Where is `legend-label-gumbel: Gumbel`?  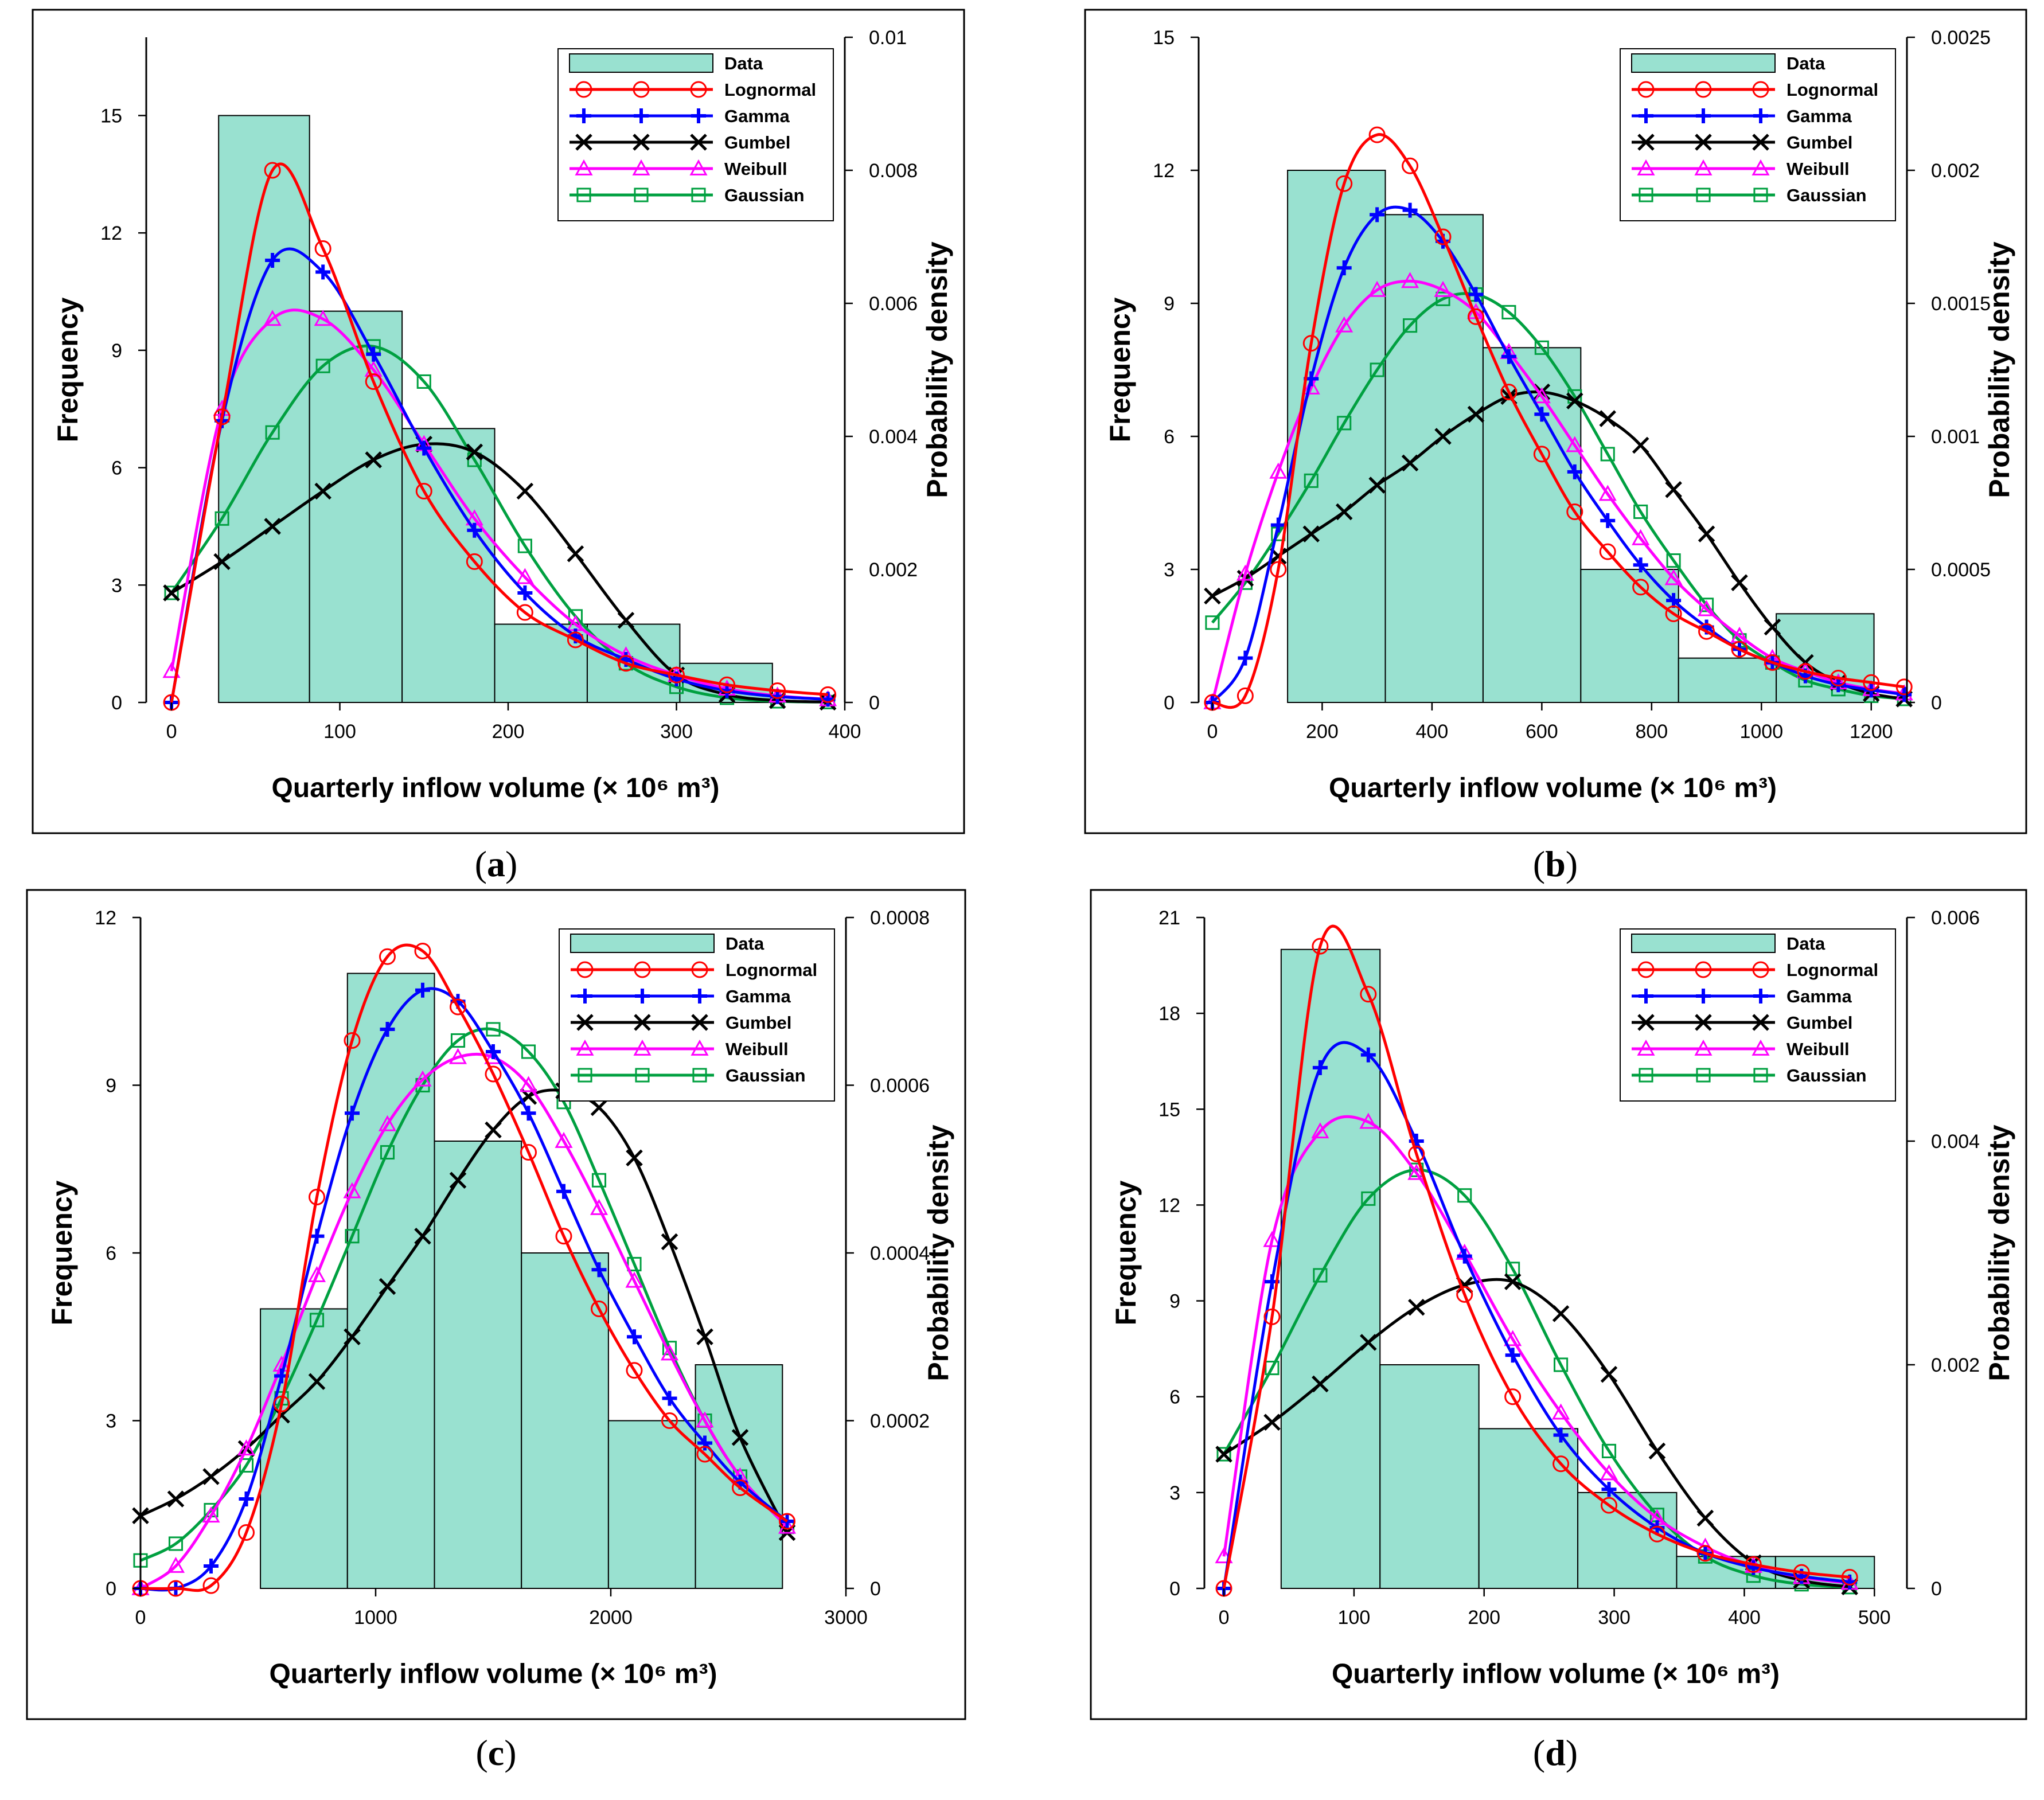
legend-label-gumbel: Gumbel is located at coordinates (758, 1023).